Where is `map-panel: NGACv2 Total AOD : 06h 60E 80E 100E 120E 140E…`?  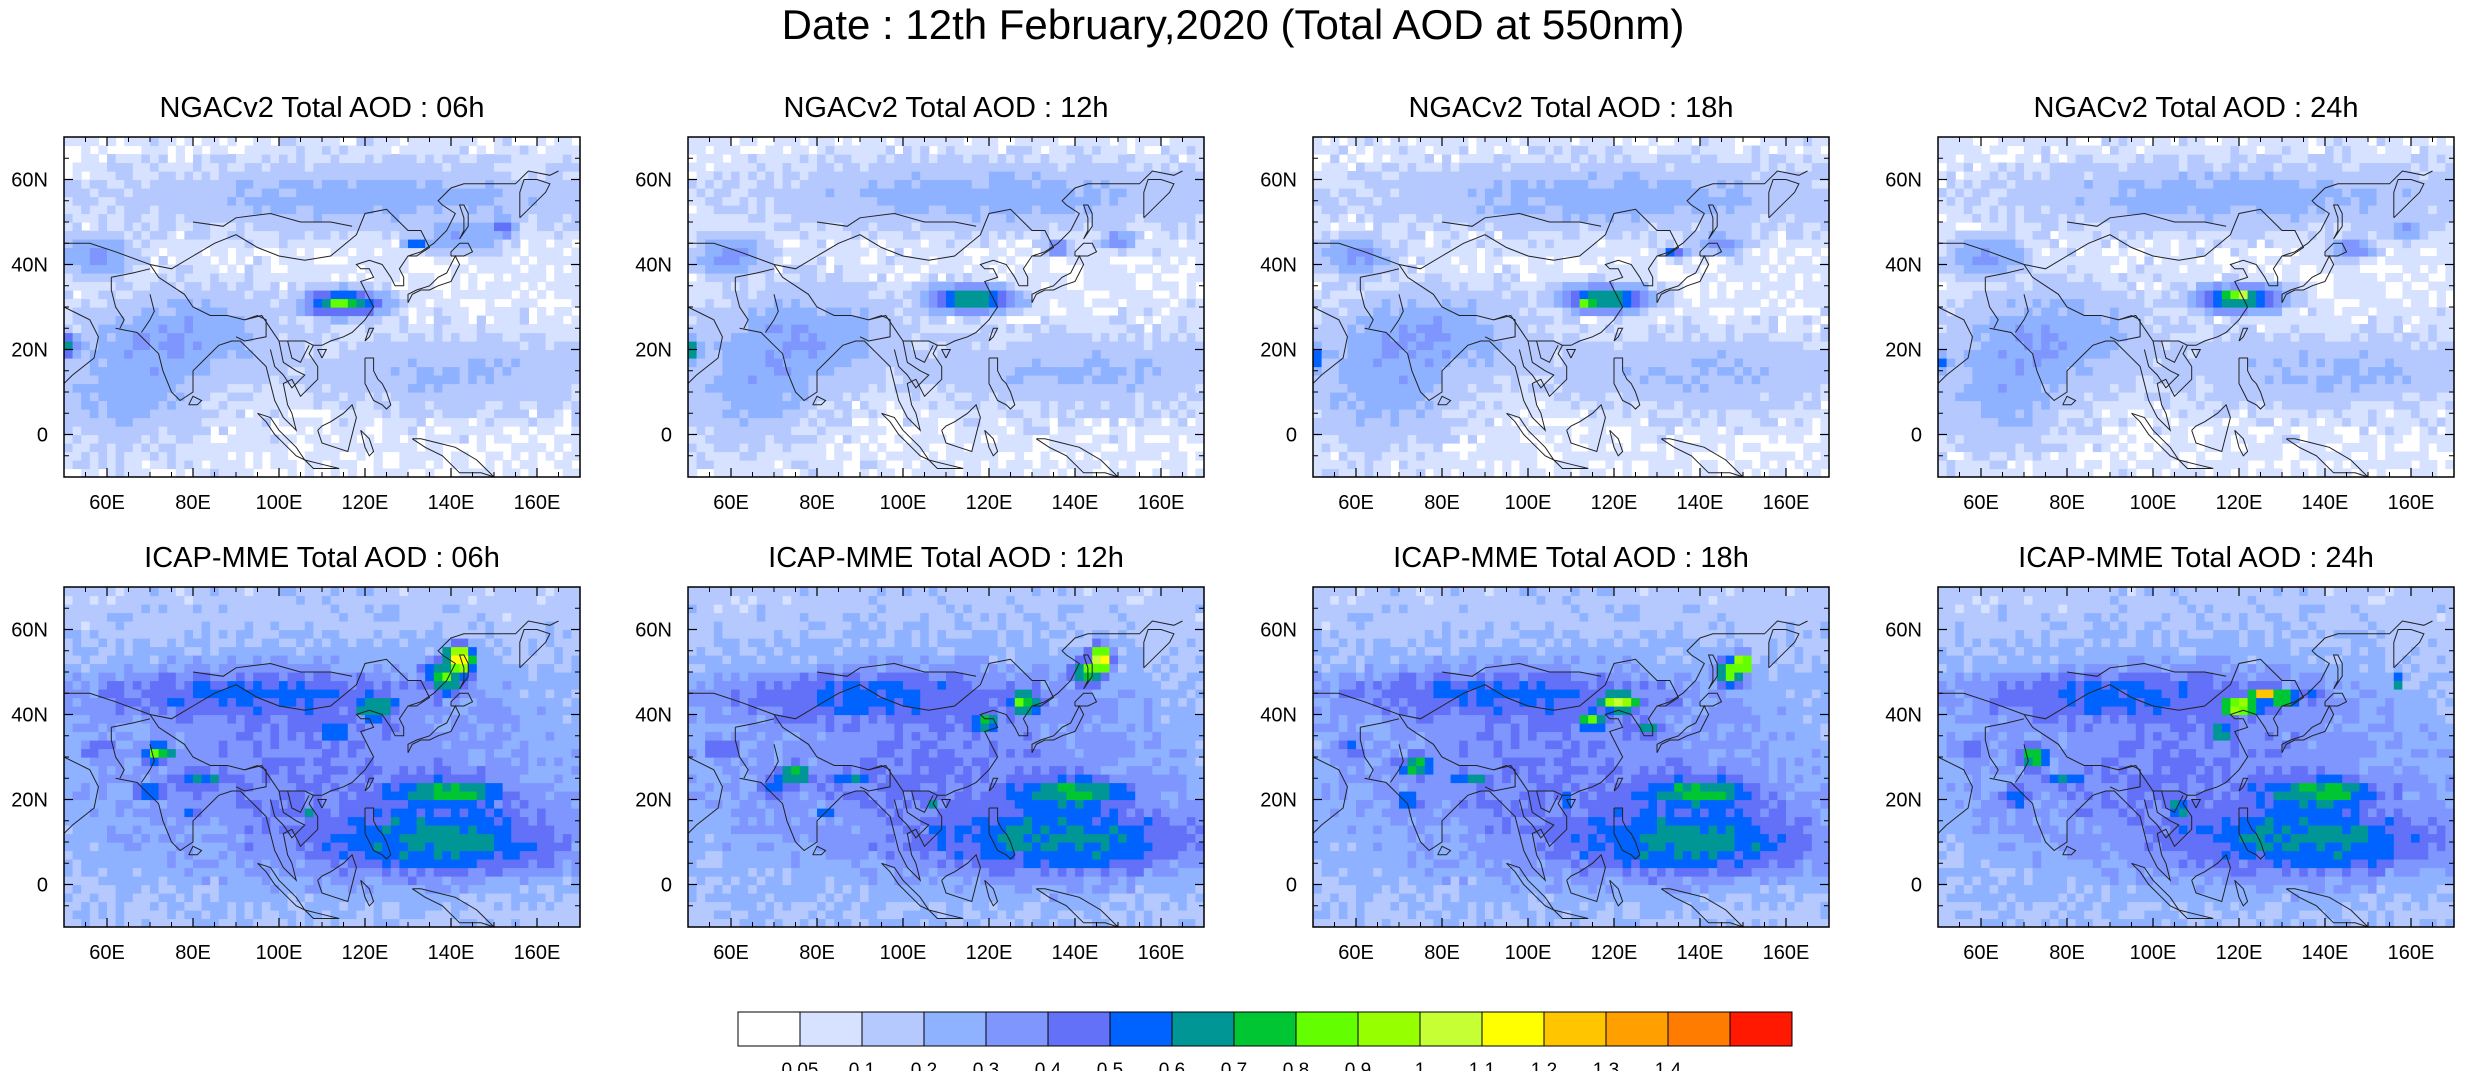
map-panel: NGACv2 Total AOD : 06h 60E 80E 100E 120E 140E… is located at coordinates (295, 307).